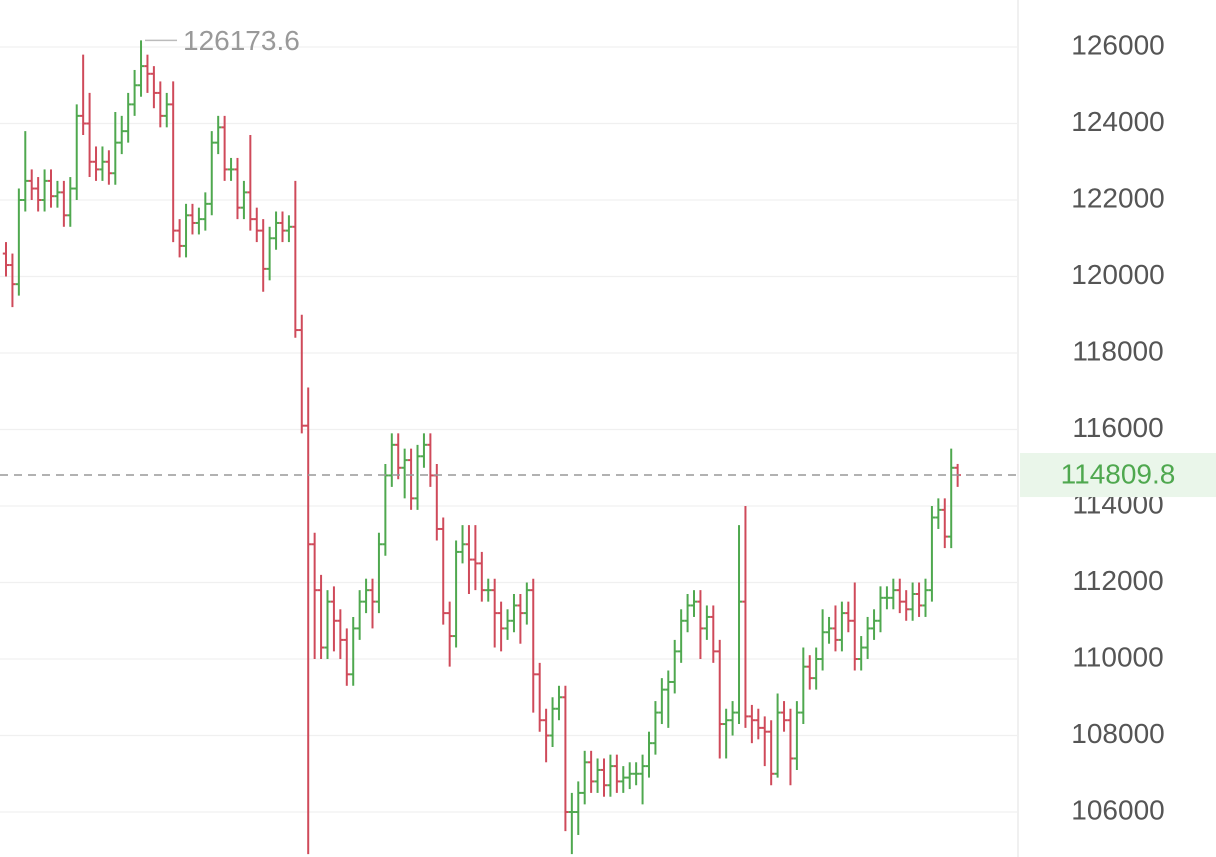 This screenshot has height=857, width=1216. I want to click on last-price-label: 114809.8, so click(1118, 473).